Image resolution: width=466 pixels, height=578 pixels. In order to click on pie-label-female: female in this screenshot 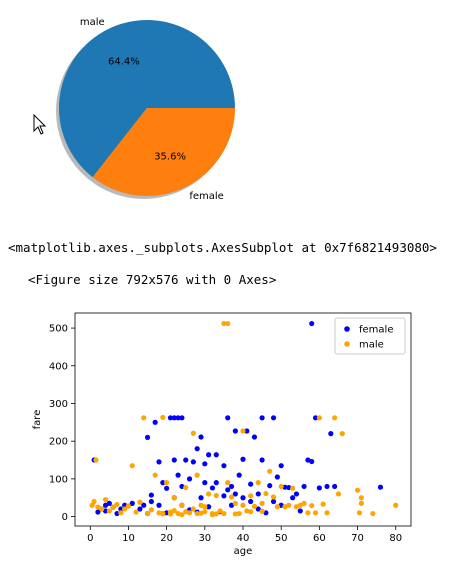, I will do `click(206, 196)`.